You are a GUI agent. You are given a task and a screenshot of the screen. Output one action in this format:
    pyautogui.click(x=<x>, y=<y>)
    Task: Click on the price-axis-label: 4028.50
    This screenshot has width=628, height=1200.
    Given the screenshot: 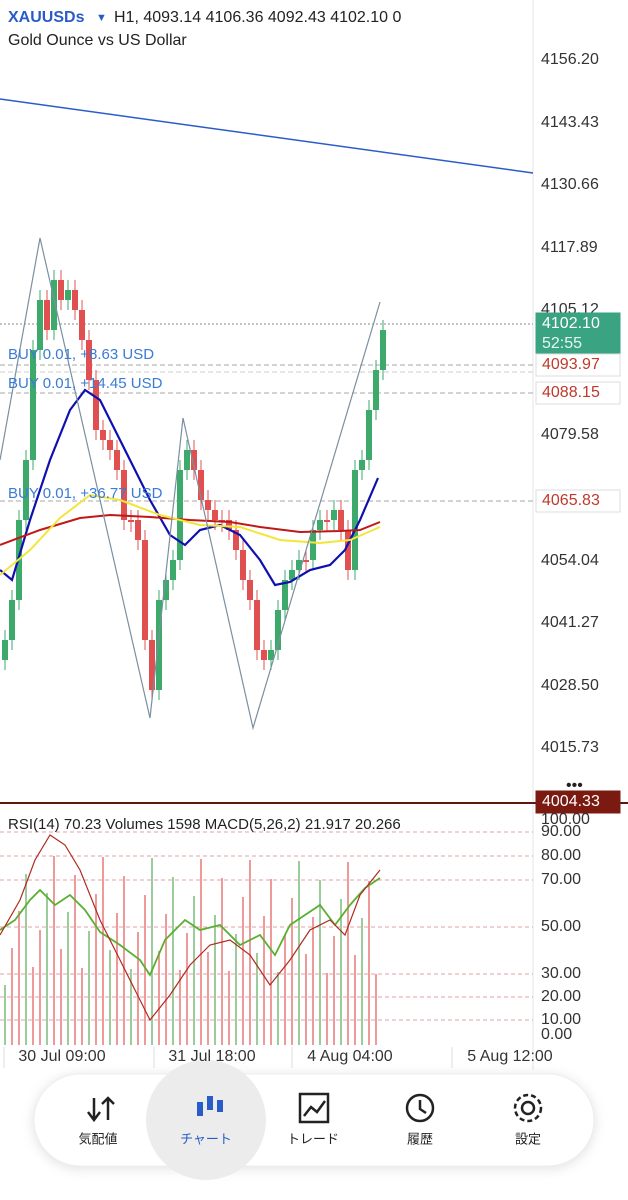 What is the action you would take?
    pyautogui.click(x=570, y=685)
    